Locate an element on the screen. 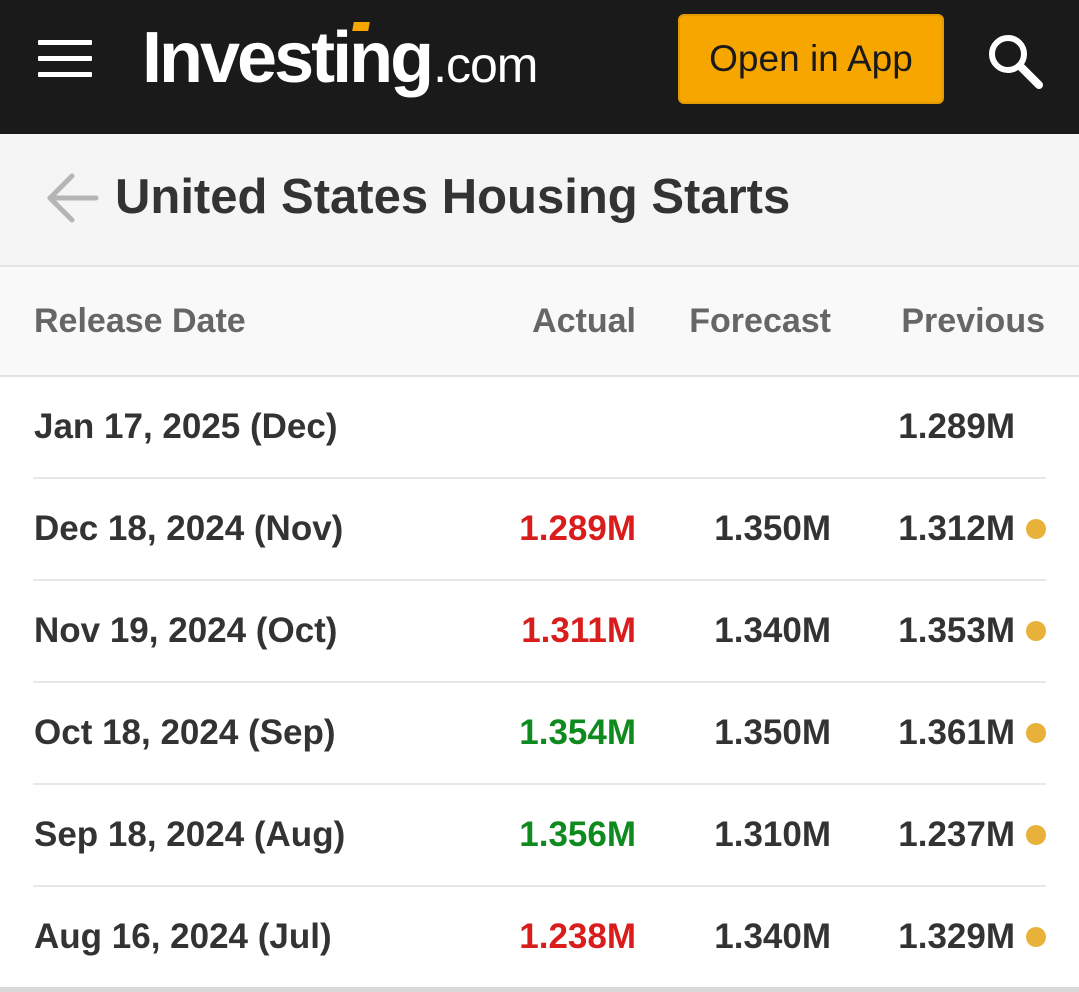 Image resolution: width=1079 pixels, height=992 pixels. previous-value-cell: 1.237M is located at coordinates (956, 834).